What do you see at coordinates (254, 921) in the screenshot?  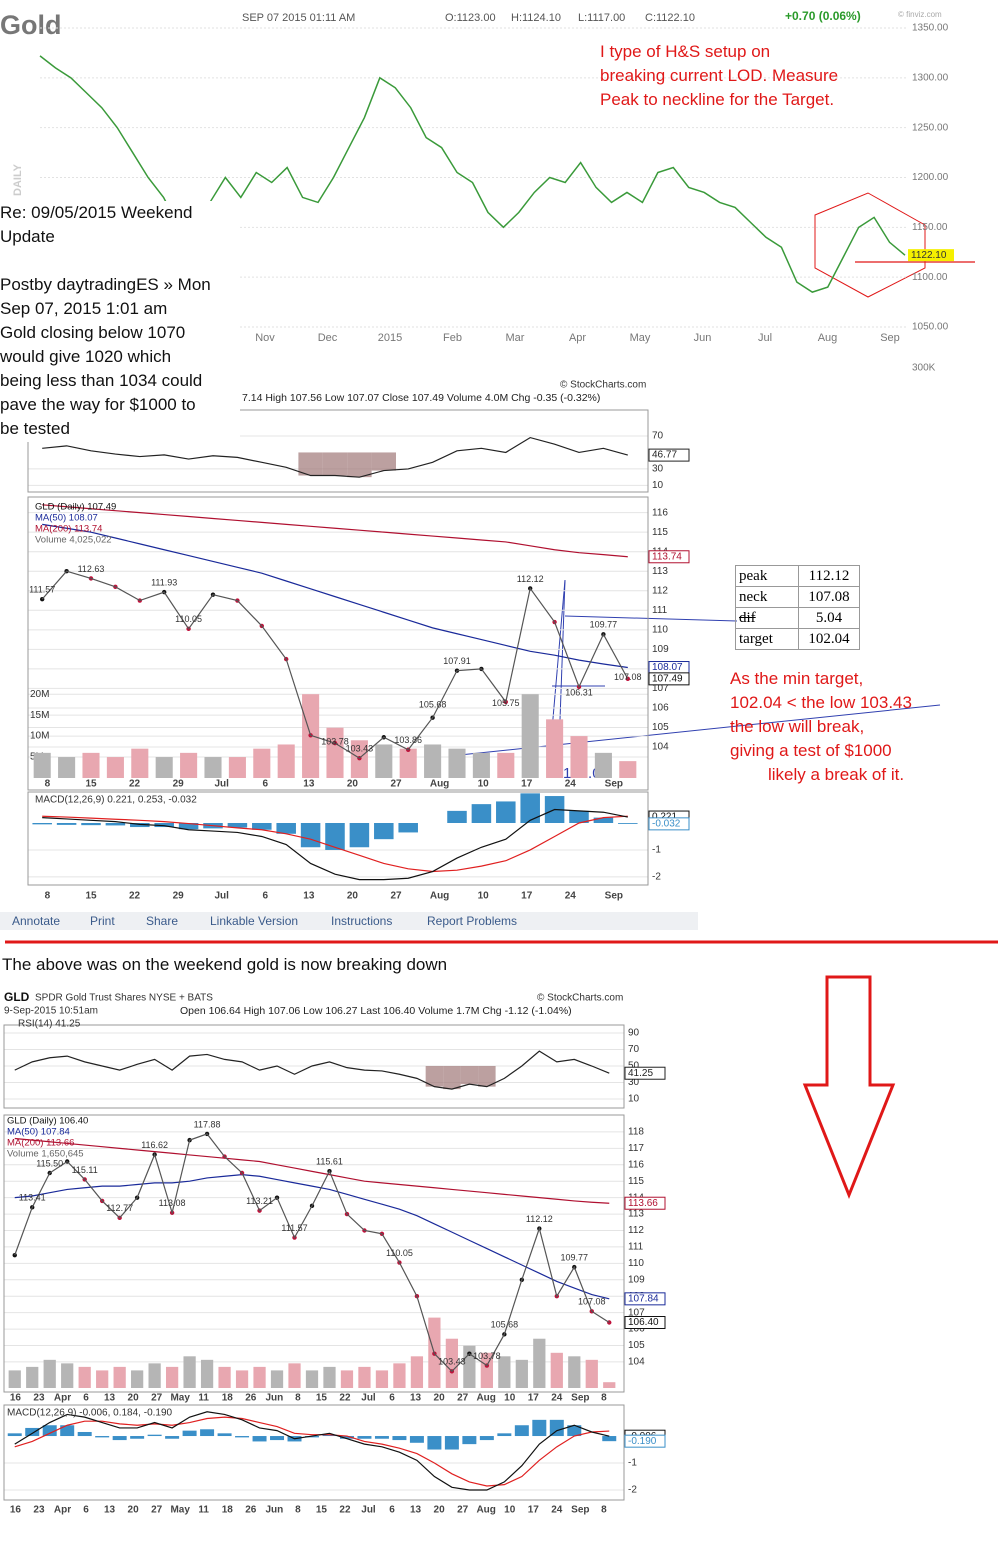 I see `toolbar-item: Linkable Version` at bounding box center [254, 921].